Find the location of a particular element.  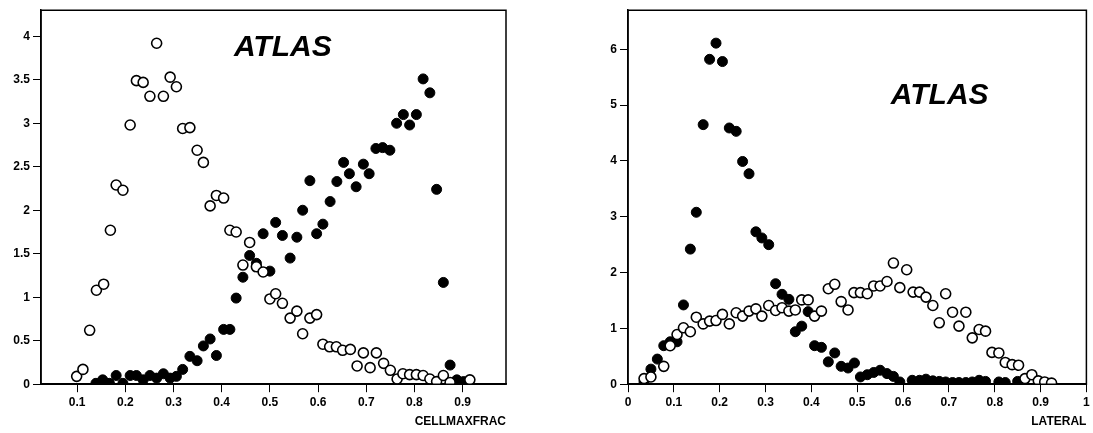

x-tick-label: 1 is located at coordinates (1087, 401).